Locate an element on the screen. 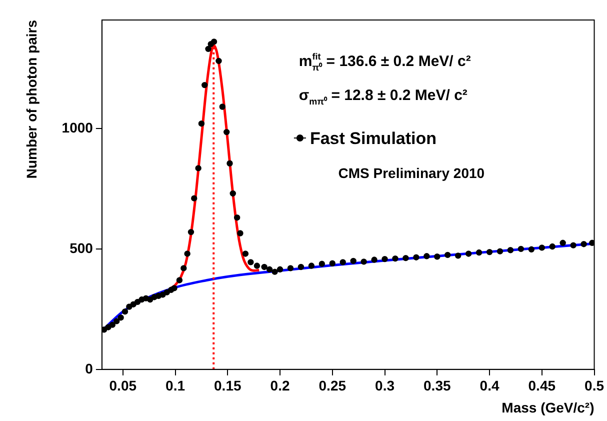 This screenshot has height=421, width=607. x-tick-label: 0.45 is located at coordinates (542, 386).